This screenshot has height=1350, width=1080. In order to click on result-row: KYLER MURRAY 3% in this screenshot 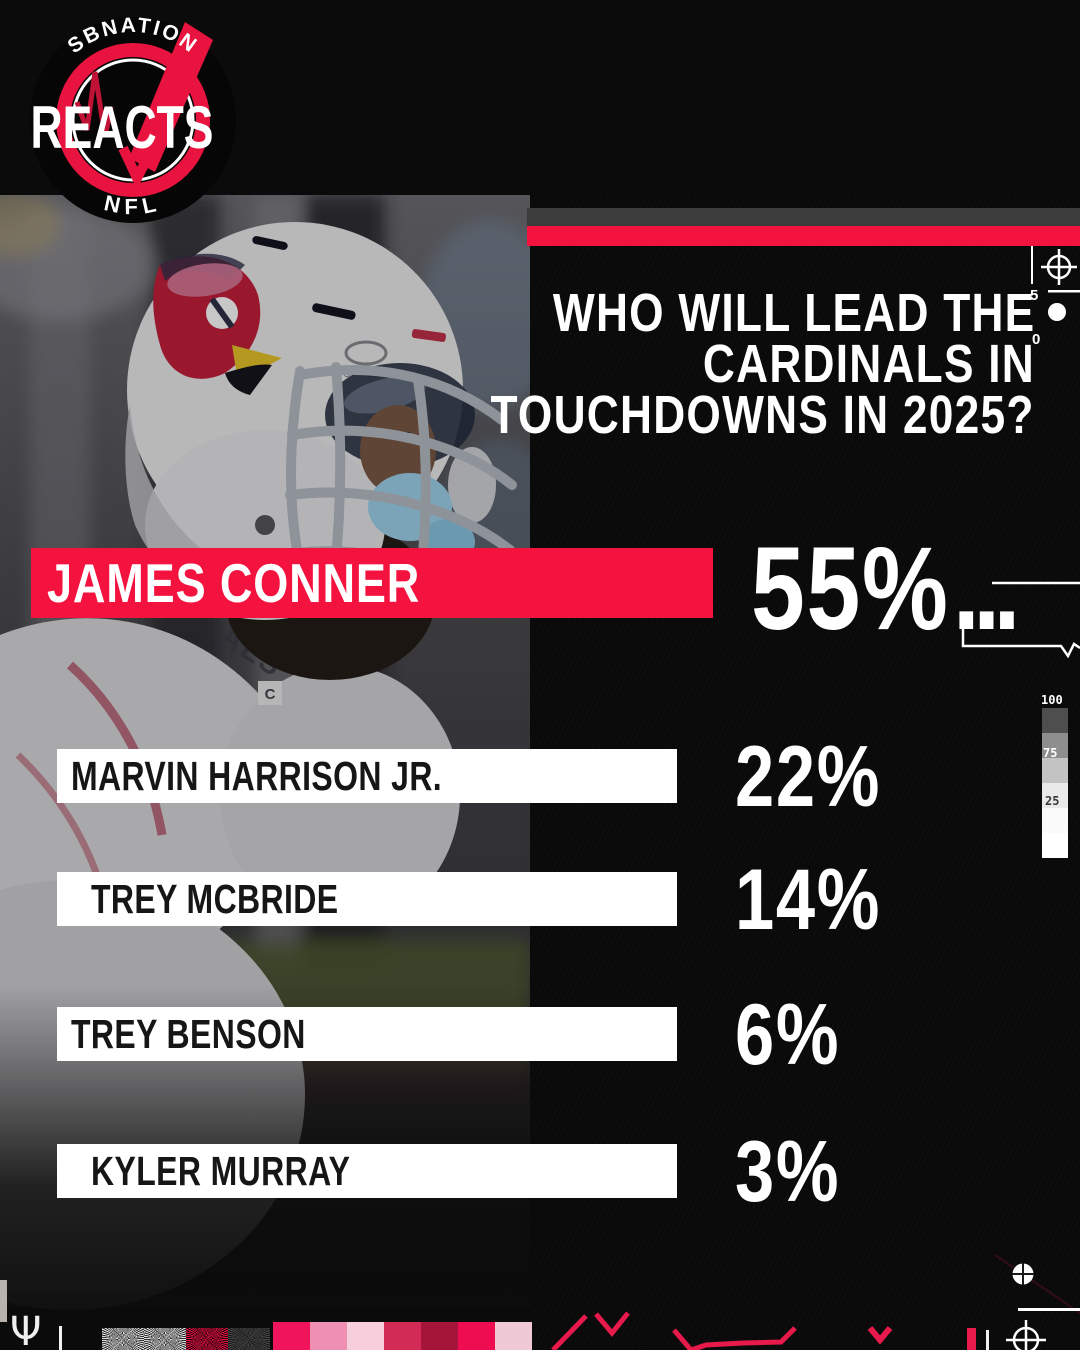, I will do `click(540, 1172)`.